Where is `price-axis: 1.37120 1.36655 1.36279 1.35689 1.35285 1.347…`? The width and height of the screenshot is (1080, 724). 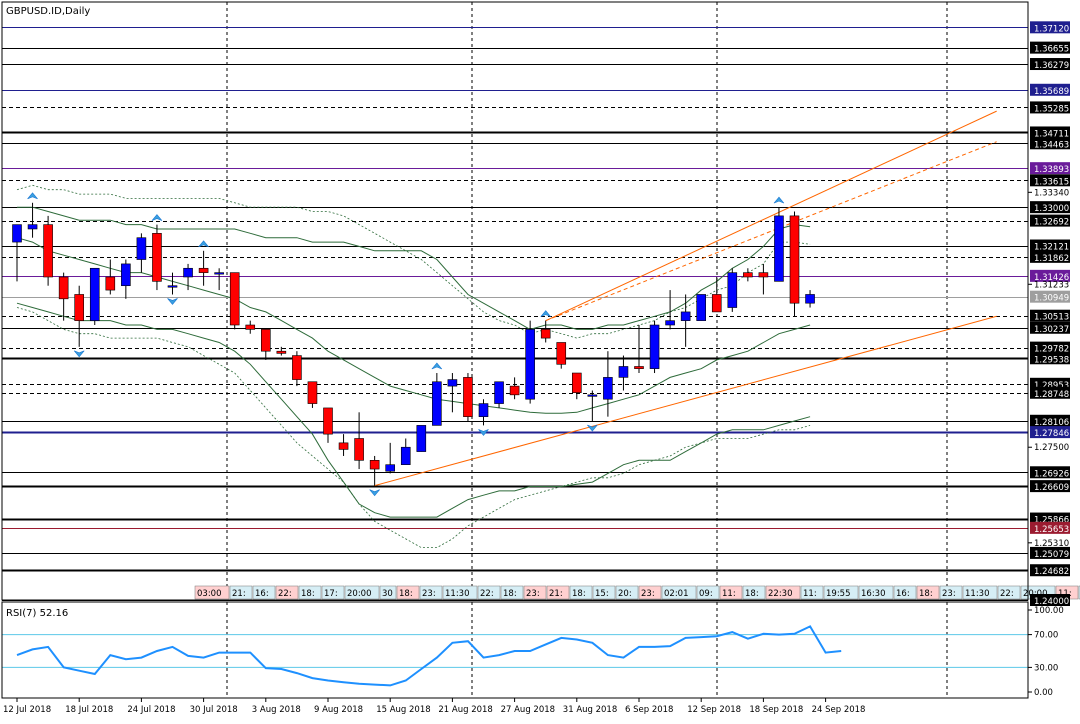
price-axis: 1.37120 1.36655 1.36279 1.35689 1.35285 1.347… is located at coordinates (1049, 314).